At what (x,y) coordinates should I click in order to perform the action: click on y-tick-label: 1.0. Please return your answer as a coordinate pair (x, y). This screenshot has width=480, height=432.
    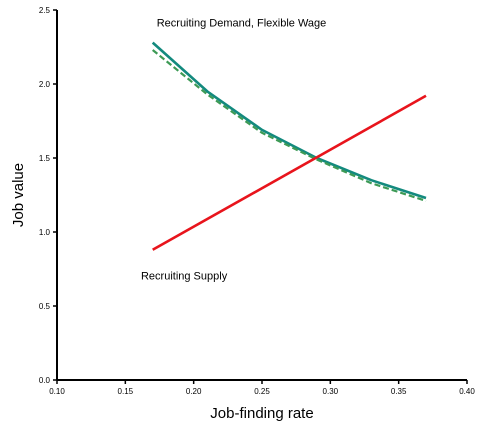
    Looking at the image, I should click on (45, 232).